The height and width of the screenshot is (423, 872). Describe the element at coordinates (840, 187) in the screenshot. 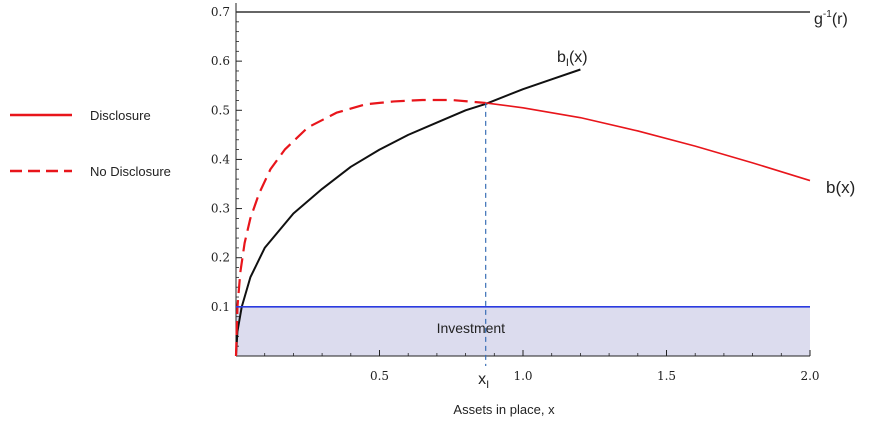

I see `series-label-b: b(x)` at that location.